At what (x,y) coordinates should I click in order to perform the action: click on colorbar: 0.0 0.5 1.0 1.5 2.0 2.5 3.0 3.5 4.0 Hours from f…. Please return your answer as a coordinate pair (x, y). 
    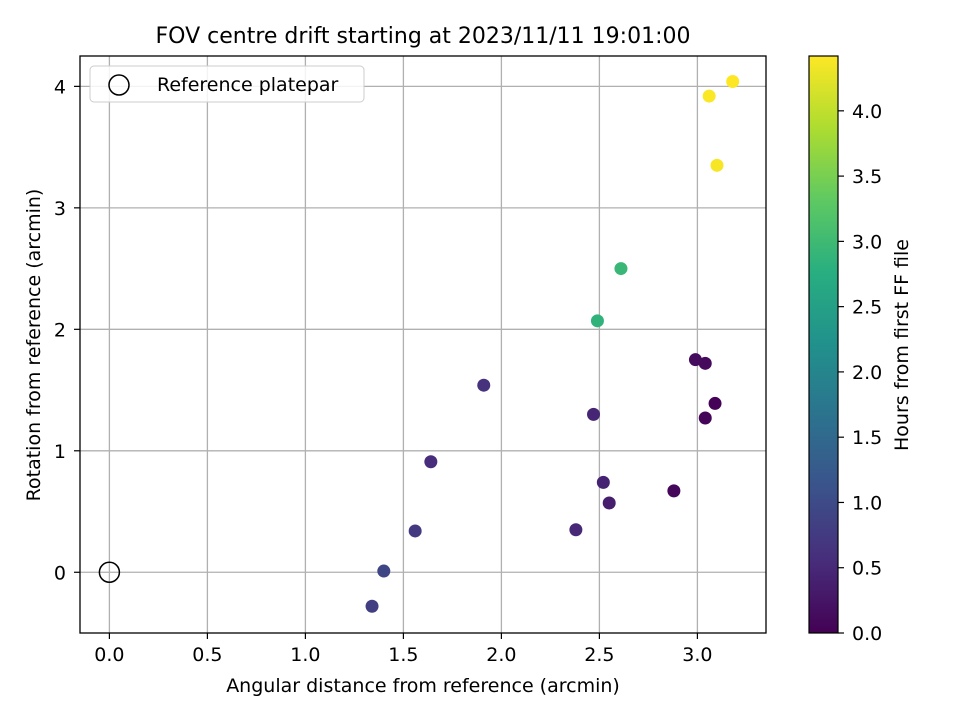
    Looking at the image, I should click on (860, 350).